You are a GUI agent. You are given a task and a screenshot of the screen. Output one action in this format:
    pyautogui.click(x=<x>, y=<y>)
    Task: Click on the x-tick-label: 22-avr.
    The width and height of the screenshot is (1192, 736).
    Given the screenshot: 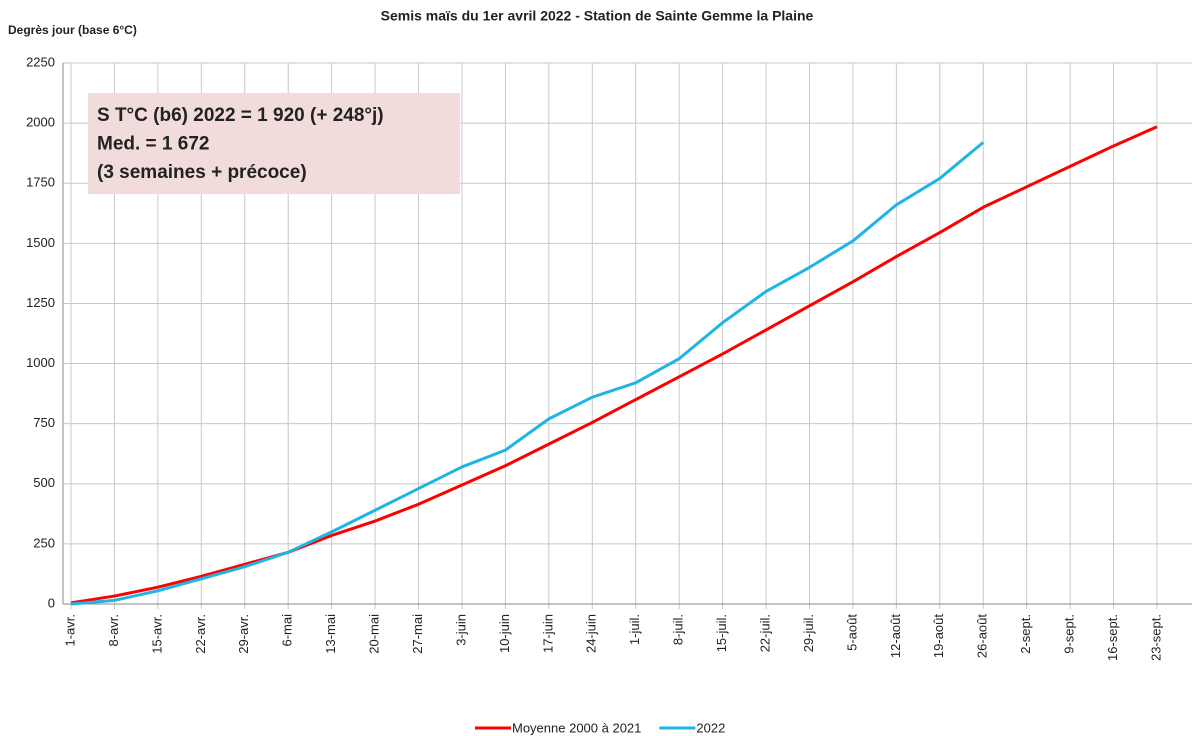 What is the action you would take?
    pyautogui.click(x=200, y=634)
    